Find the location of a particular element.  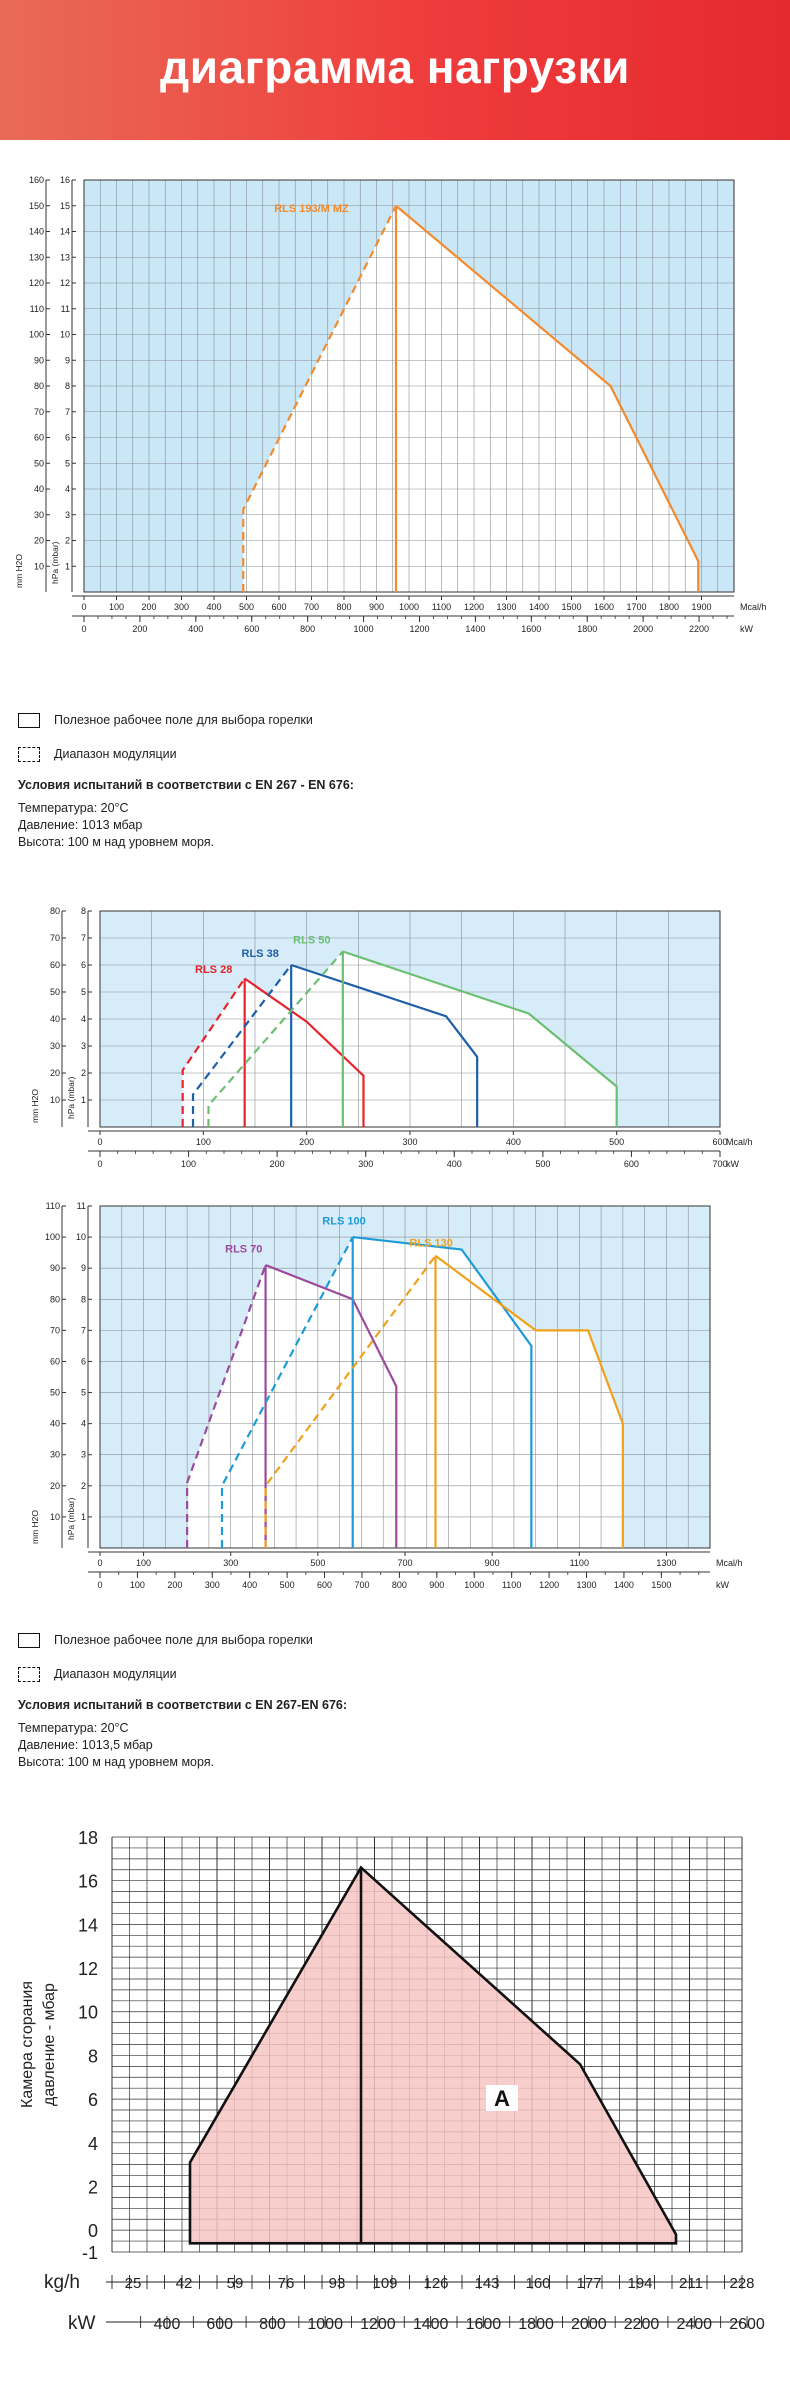

kgh-tick-label: 177 is located at coordinates (588, 2283).